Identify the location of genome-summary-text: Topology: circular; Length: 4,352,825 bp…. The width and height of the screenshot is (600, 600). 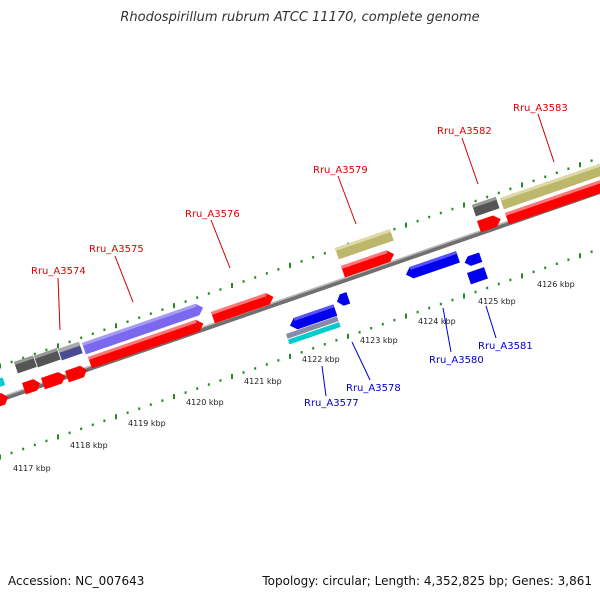
(427, 581).